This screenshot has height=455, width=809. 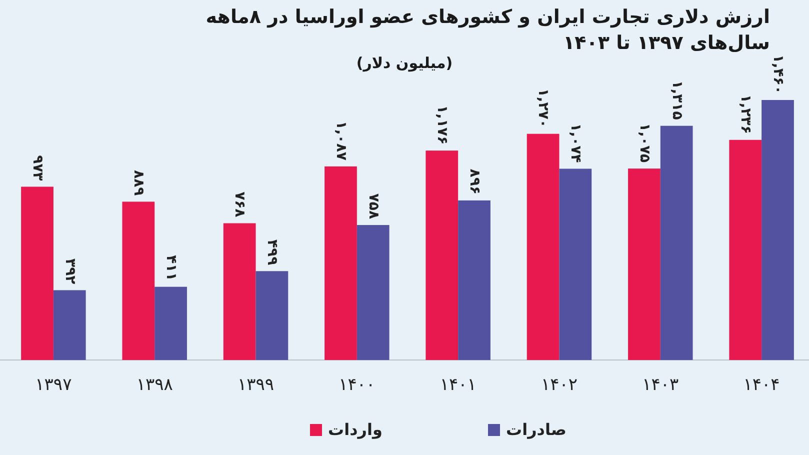 What do you see at coordinates (761, 385) in the screenshot?
I see `x-tick-label: ۱۴۰۴` at bounding box center [761, 385].